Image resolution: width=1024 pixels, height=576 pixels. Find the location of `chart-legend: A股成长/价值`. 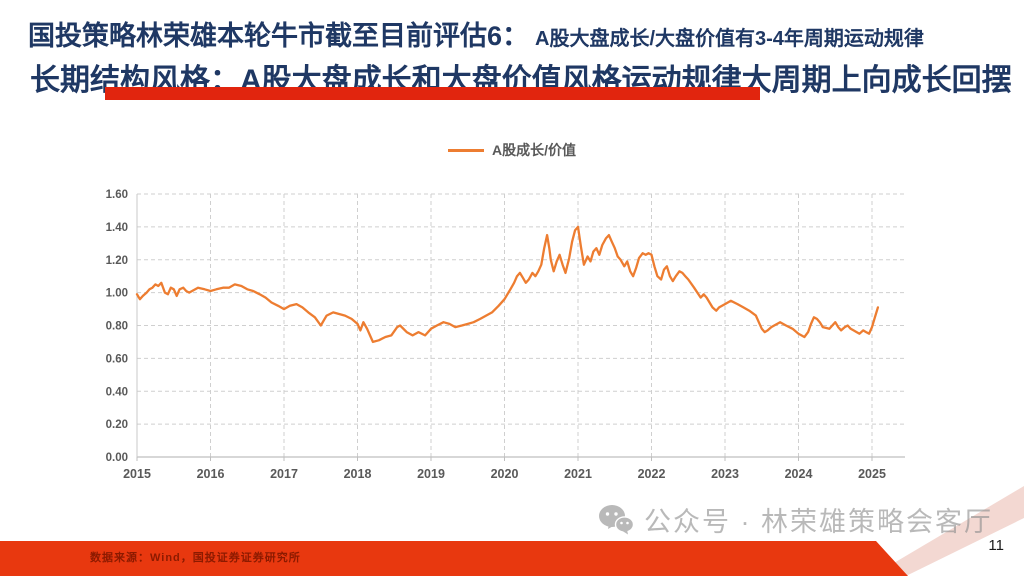

chart-legend: A股成长/价值 is located at coordinates (512, 150).